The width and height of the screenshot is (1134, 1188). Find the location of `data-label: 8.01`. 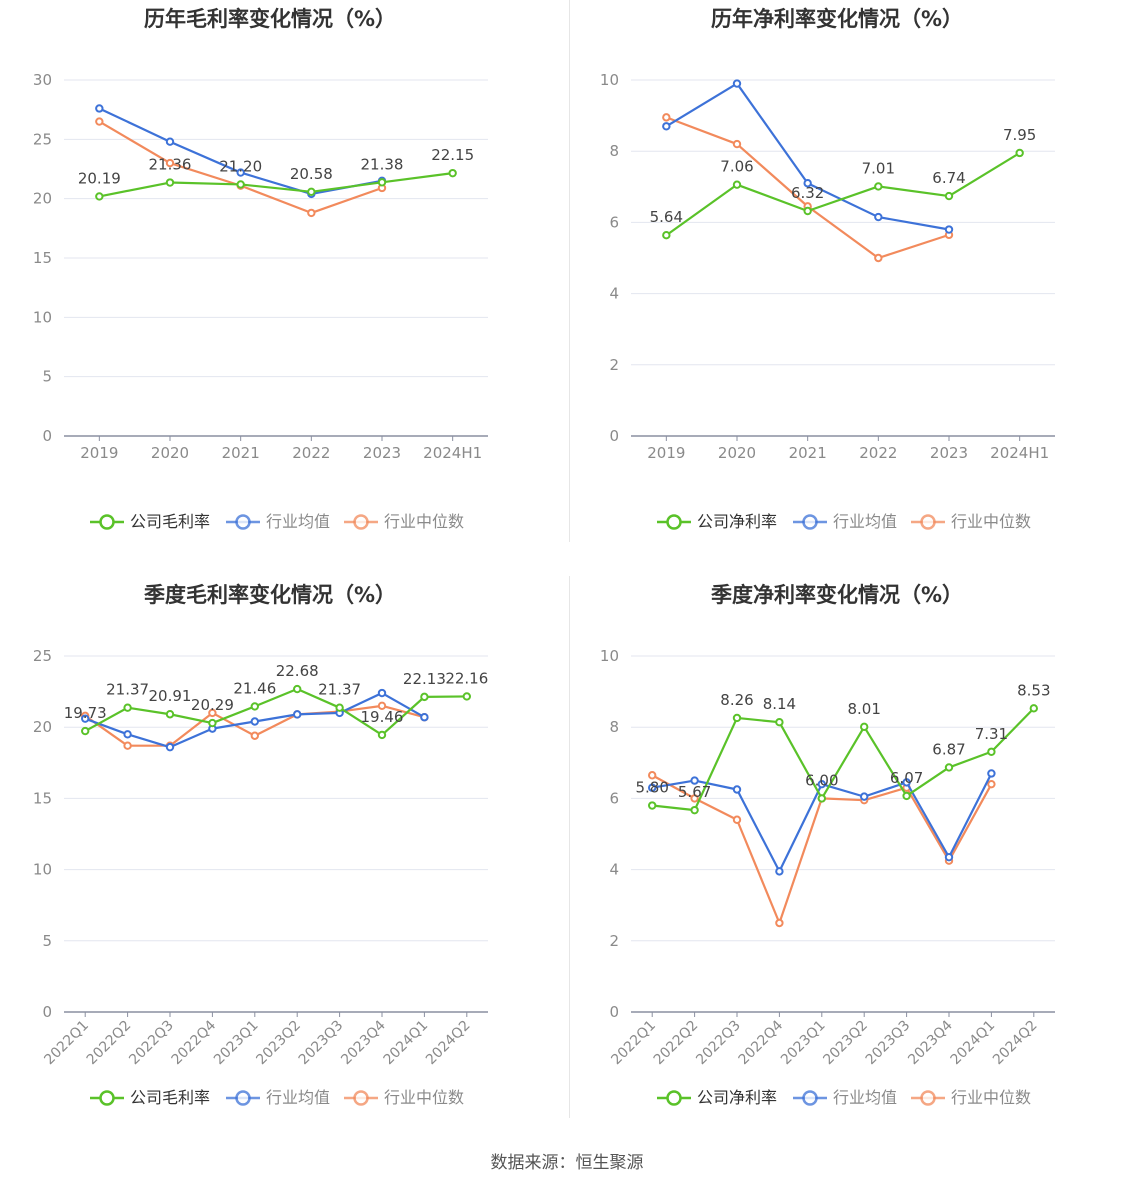

data-label: 8.01 is located at coordinates (863, 709).